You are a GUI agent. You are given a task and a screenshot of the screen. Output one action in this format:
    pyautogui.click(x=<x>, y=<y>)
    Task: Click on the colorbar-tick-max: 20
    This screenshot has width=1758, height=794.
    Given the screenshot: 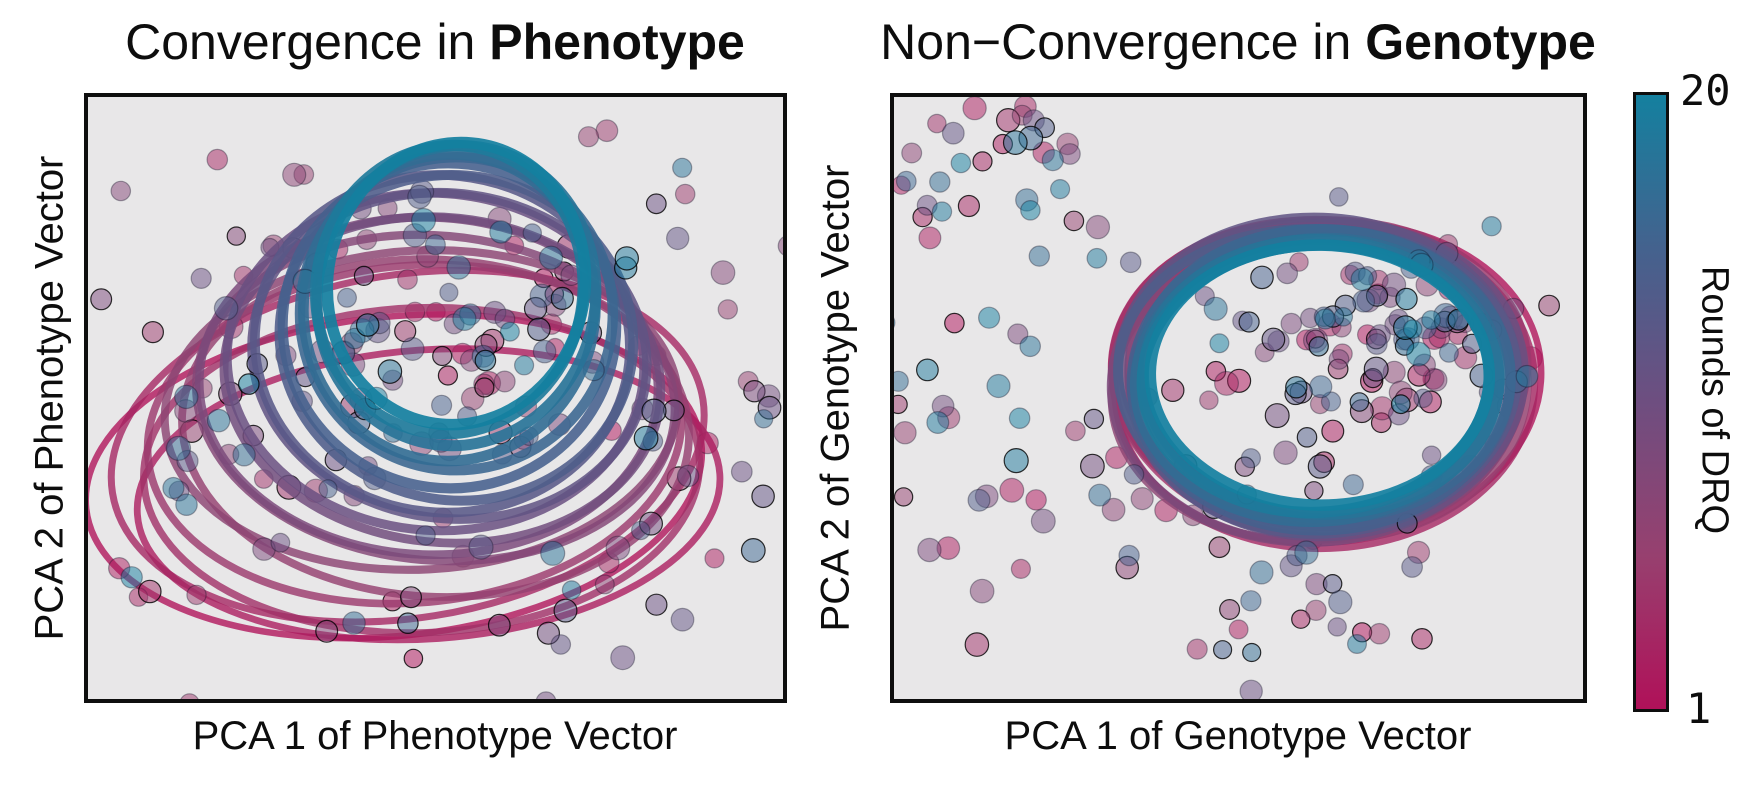 What is the action you would take?
    pyautogui.click(x=1705, y=90)
    